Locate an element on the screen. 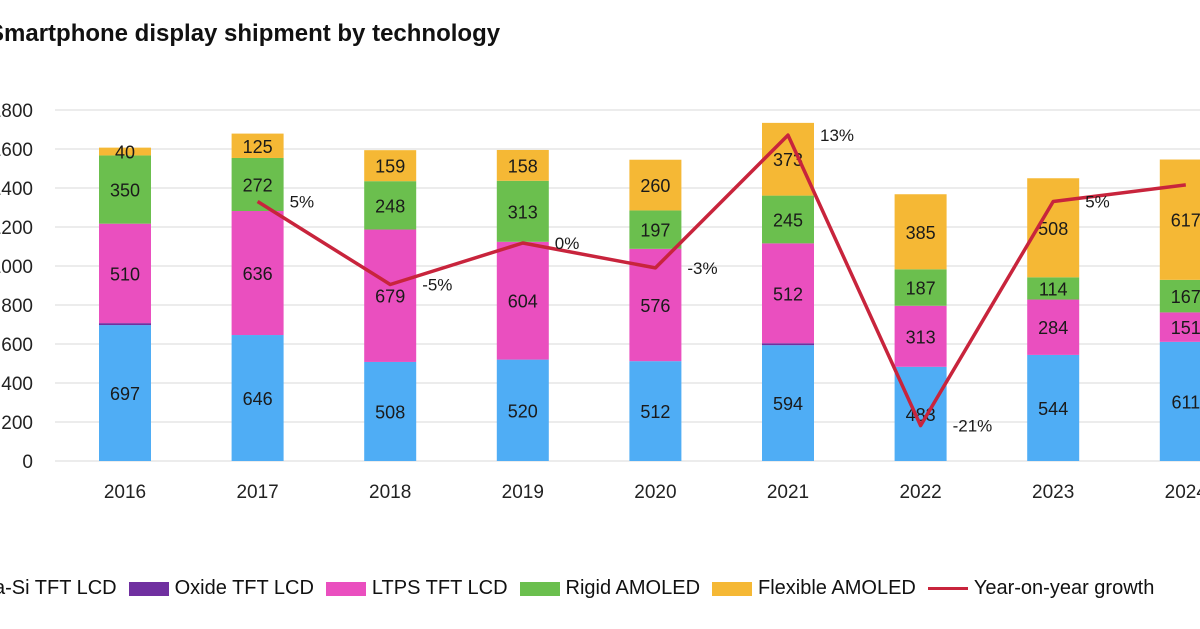  legend-item-rigid: Rigid AMOLED is located at coordinates (610, 588).